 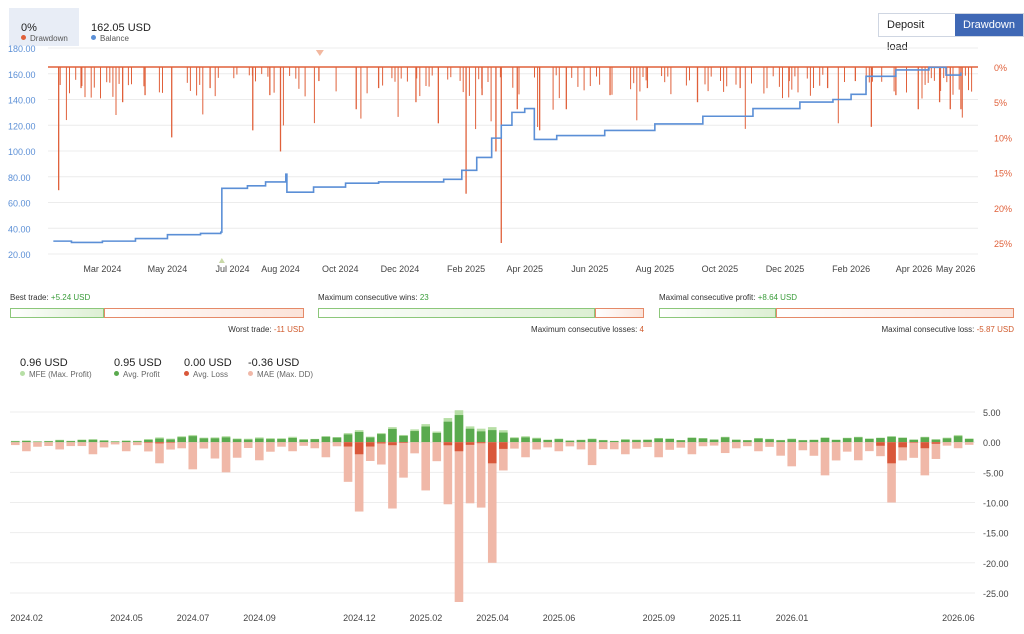 What do you see at coordinates (22, 75) in the screenshot?
I see `y-left-tick-label: 160.00` at bounding box center [22, 75].